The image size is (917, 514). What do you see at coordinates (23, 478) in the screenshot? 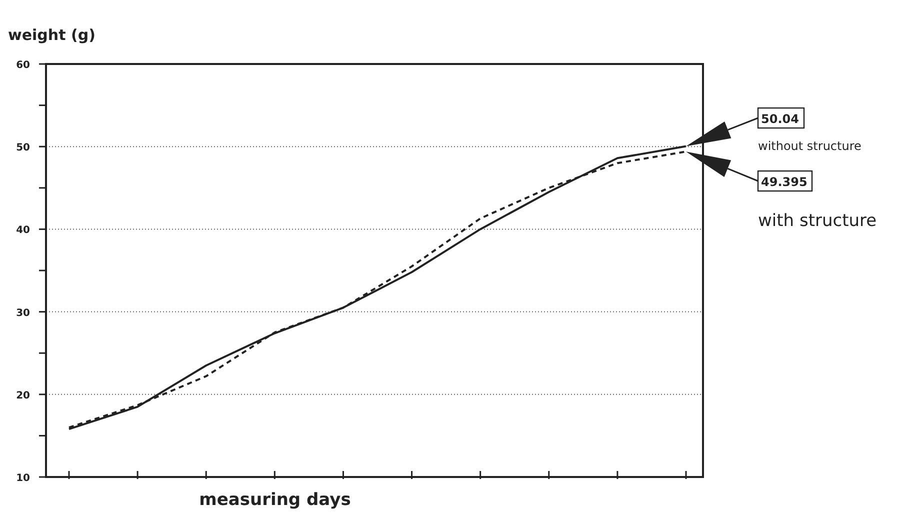
I see `y-tick-label: 10` at bounding box center [23, 478].